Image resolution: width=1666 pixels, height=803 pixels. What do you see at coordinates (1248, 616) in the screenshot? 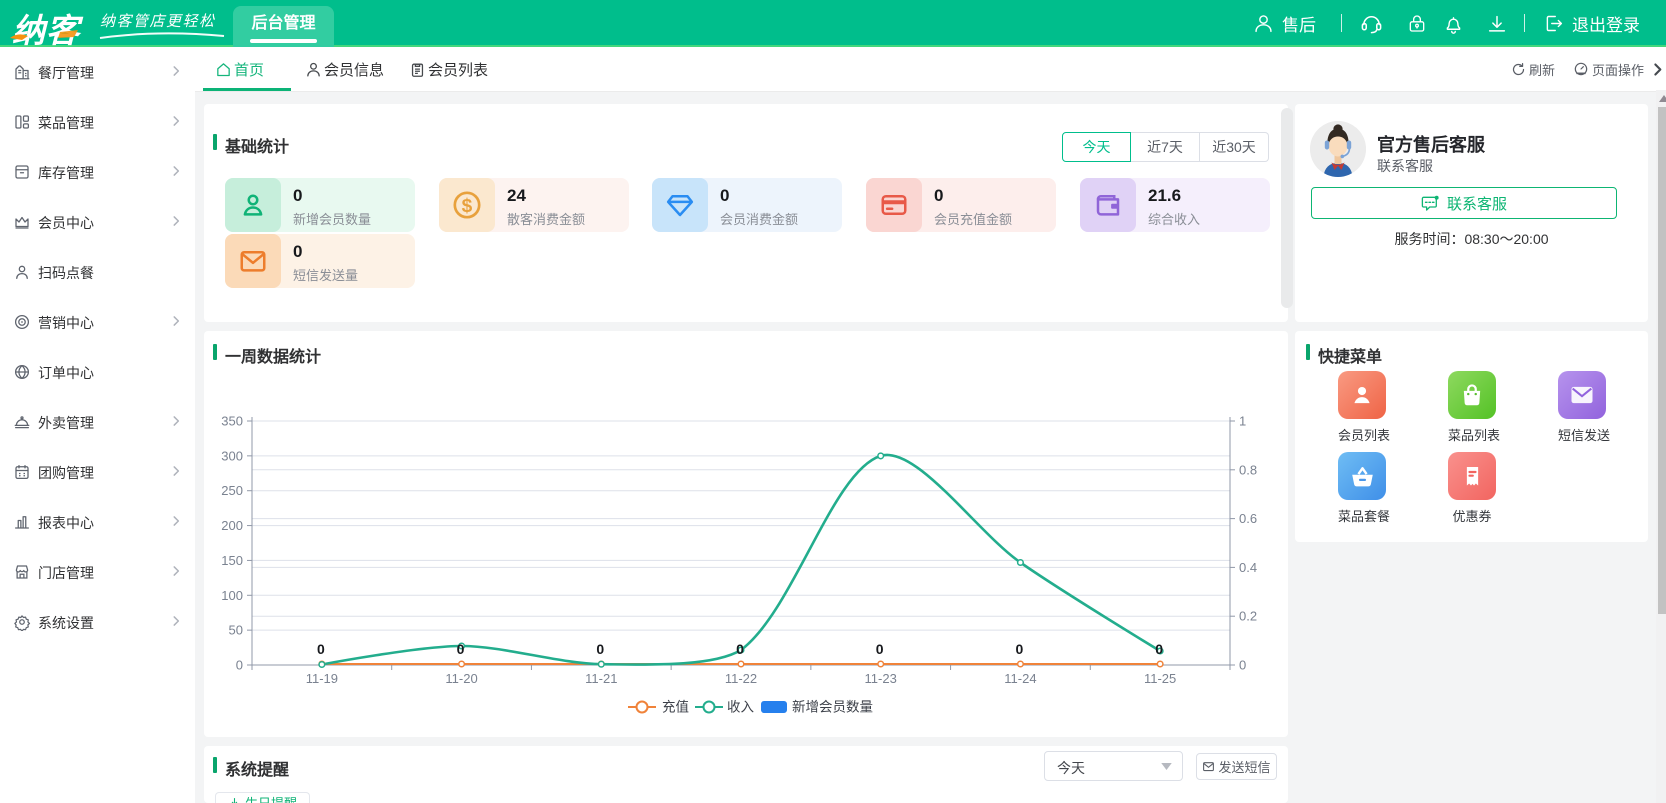
I see `svg-text: 0.2` at bounding box center [1248, 616].